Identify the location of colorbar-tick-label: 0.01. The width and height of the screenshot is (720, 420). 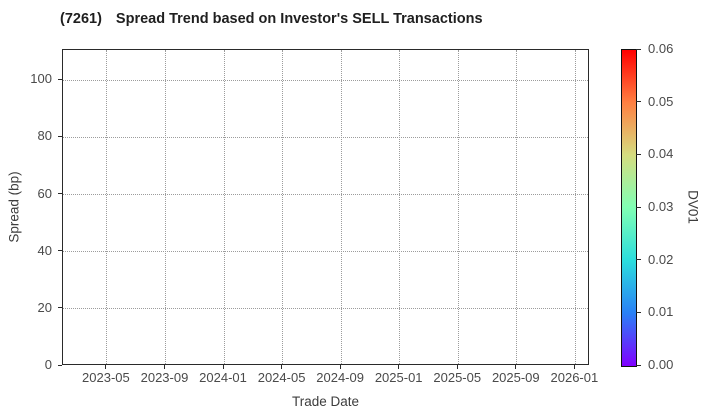
(661, 312).